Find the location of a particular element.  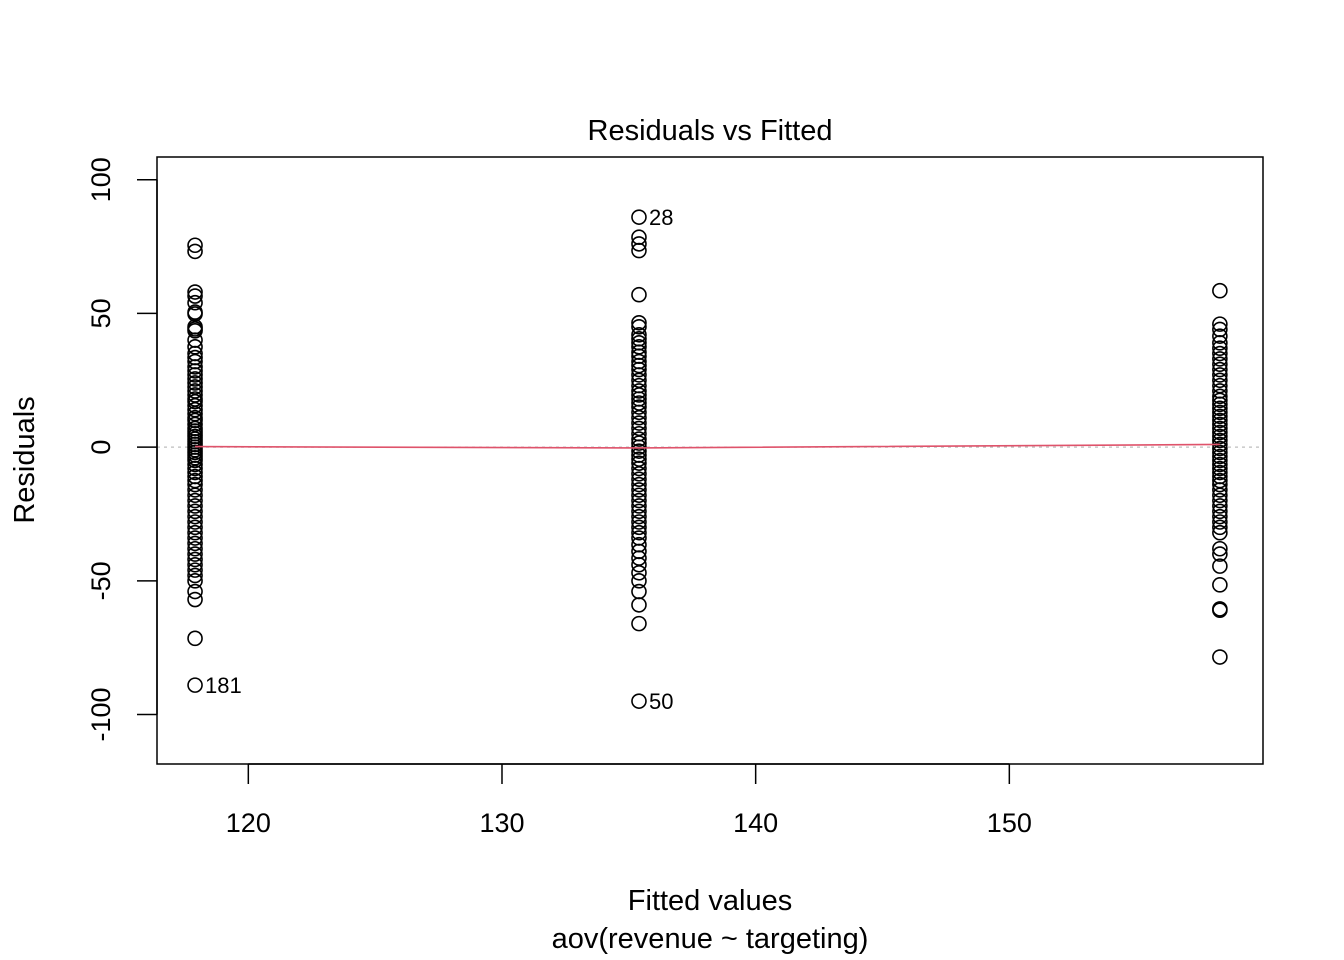

chart-subtitle: aov(revenue ~ targeting) is located at coordinates (710, 939).